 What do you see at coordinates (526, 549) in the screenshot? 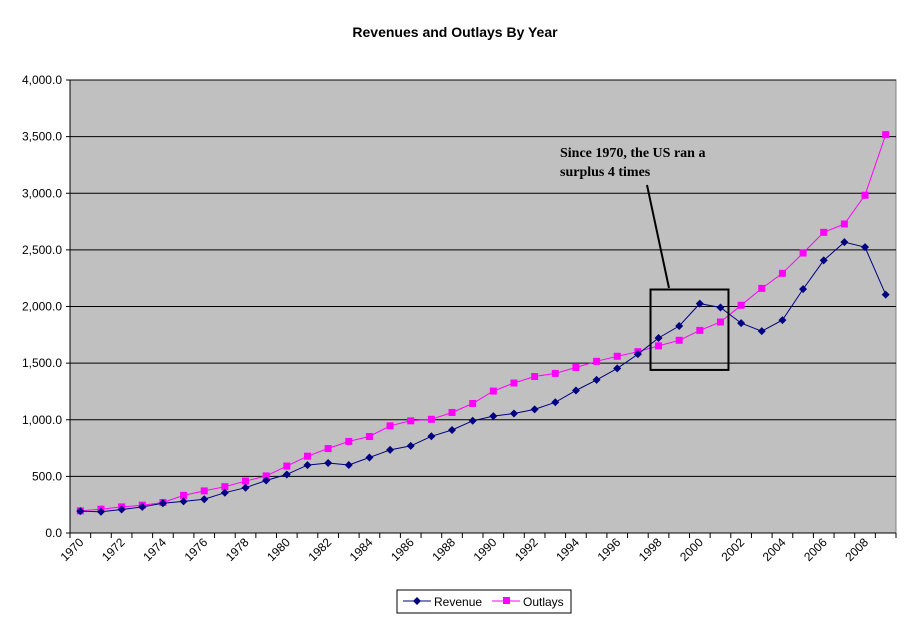
I see `x-tick-label: 1992` at bounding box center [526, 549].